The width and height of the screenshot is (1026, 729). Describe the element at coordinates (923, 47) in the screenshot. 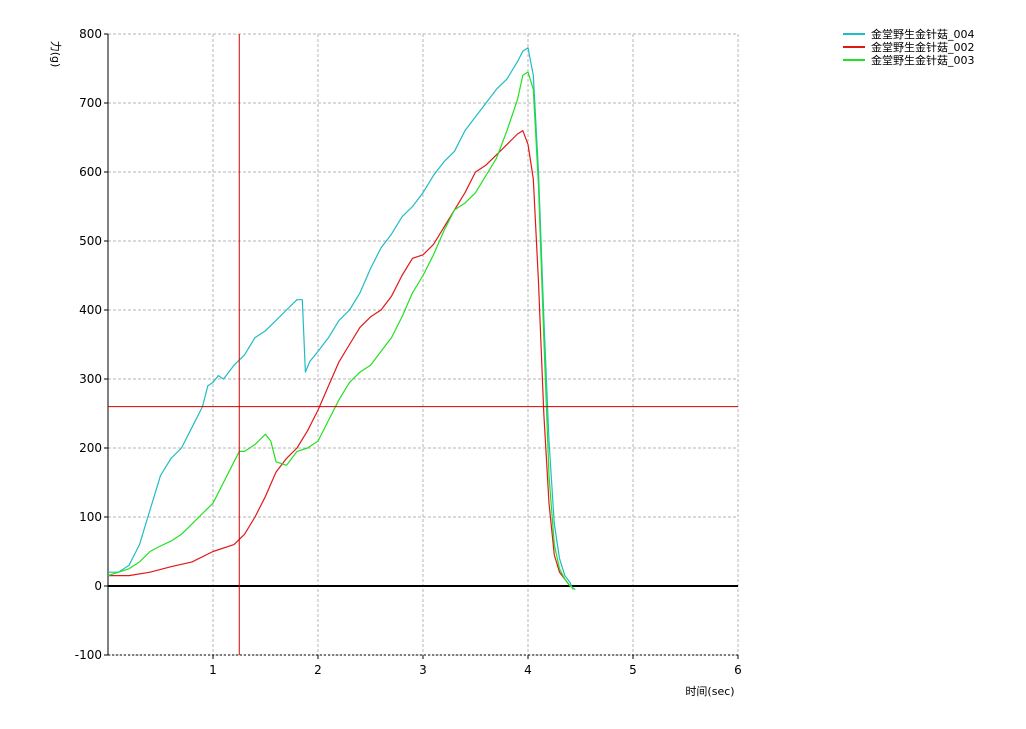

I see `legend-label-2: 金堂野生金针菇_002` at that location.